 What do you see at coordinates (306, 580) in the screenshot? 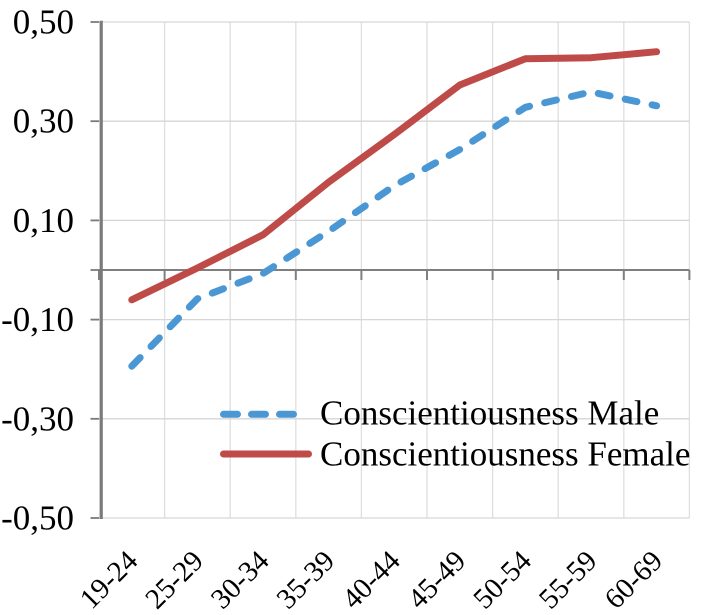
I see `svg-text: 35-39` at bounding box center [306, 580].